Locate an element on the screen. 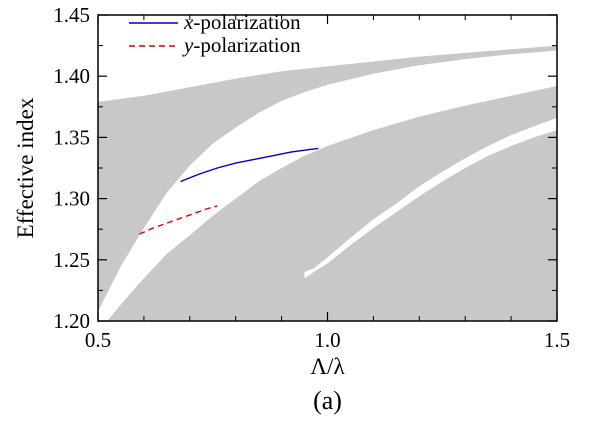 This screenshot has width=592, height=424. x-tick-label: 1.0 is located at coordinates (327, 340).